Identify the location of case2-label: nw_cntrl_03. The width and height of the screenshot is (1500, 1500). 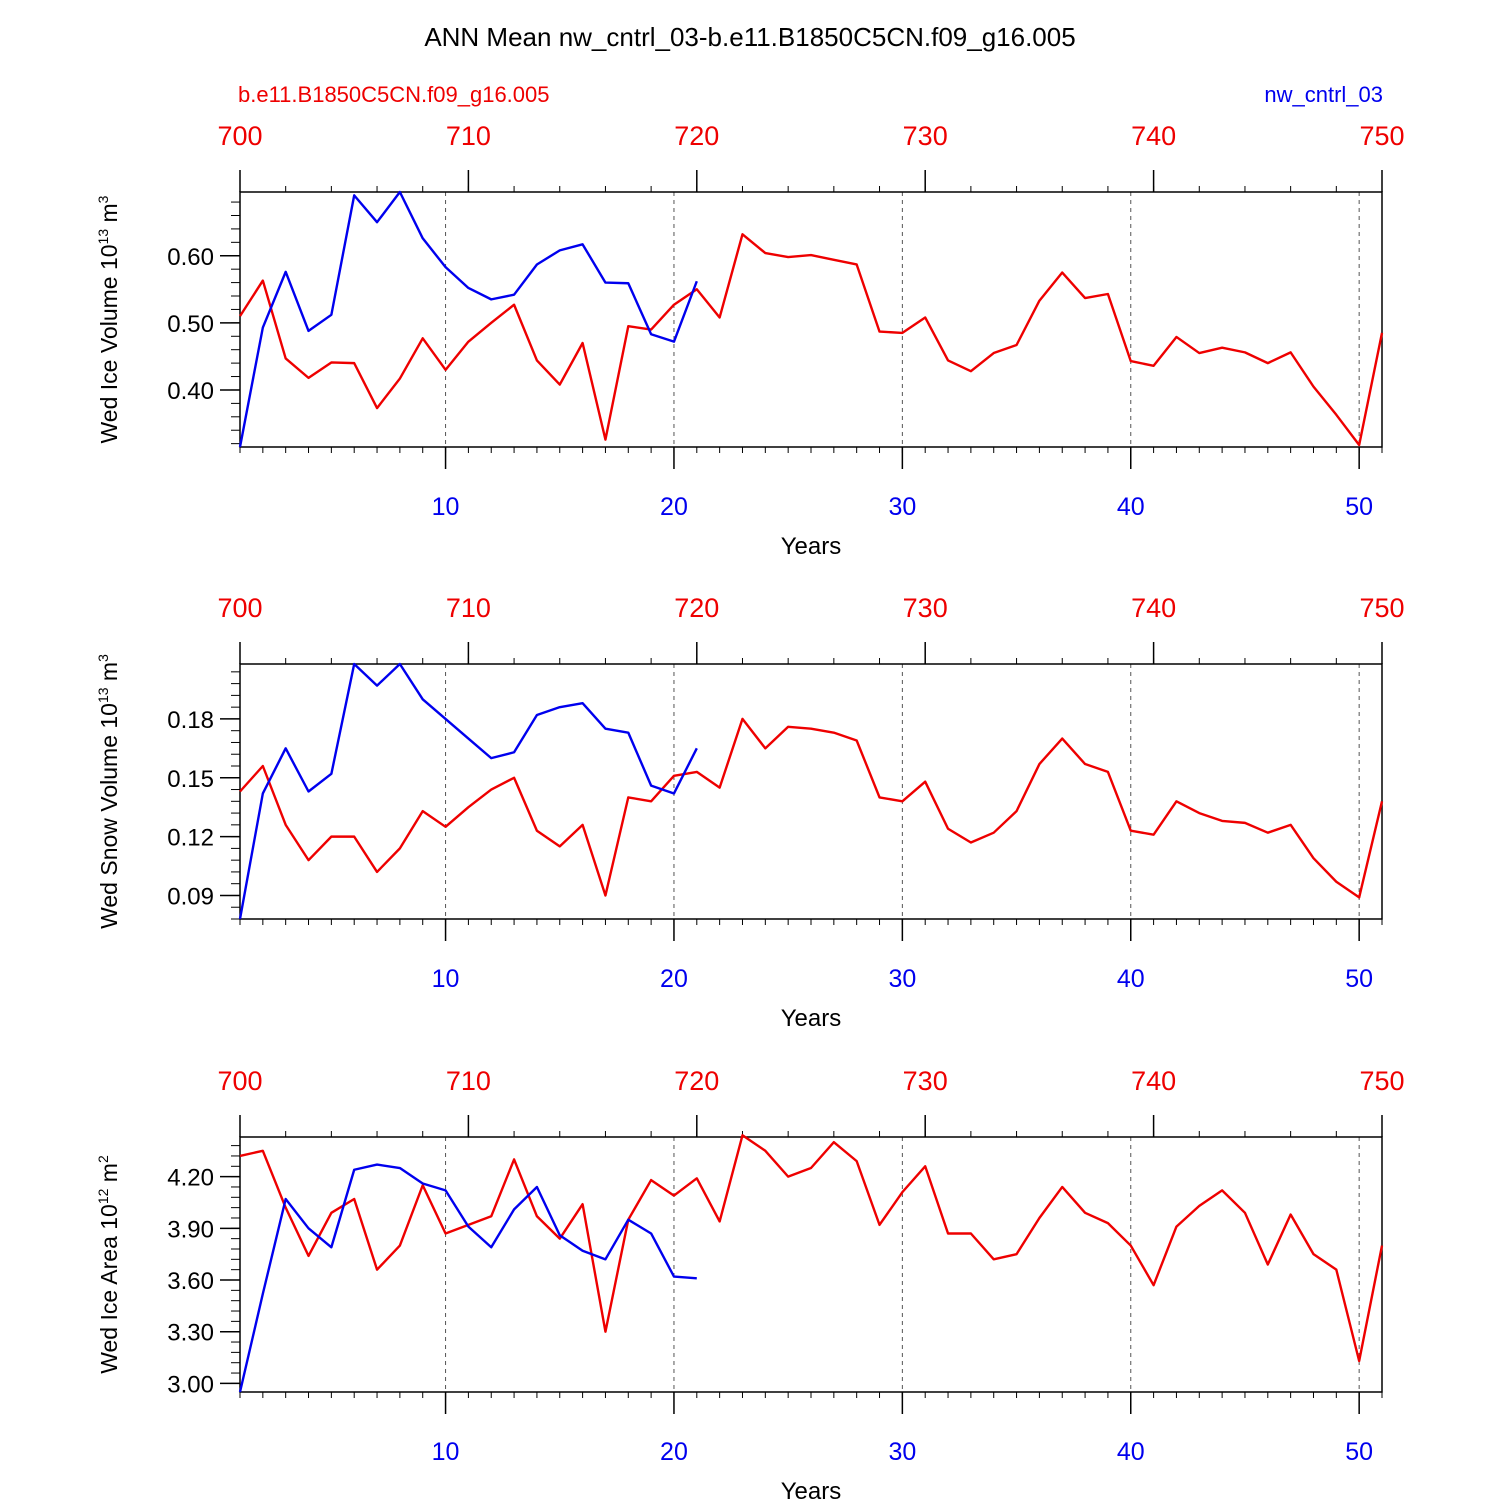
(1323, 94).